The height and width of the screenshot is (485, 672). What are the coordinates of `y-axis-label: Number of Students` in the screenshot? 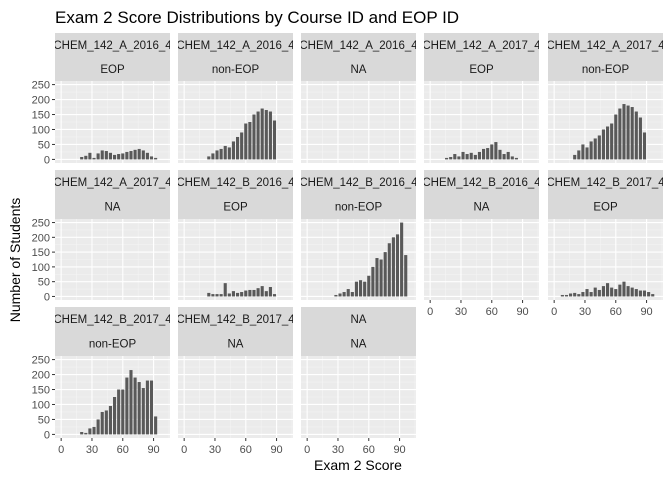 It's located at (15, 260).